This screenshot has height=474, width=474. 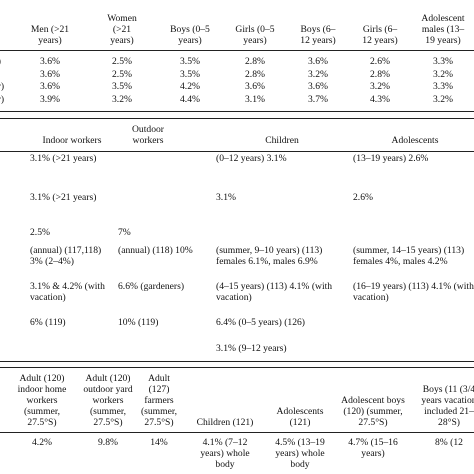 What do you see at coordinates (225, 422) in the screenshot?
I see `column-header: Children (121)` at bounding box center [225, 422].